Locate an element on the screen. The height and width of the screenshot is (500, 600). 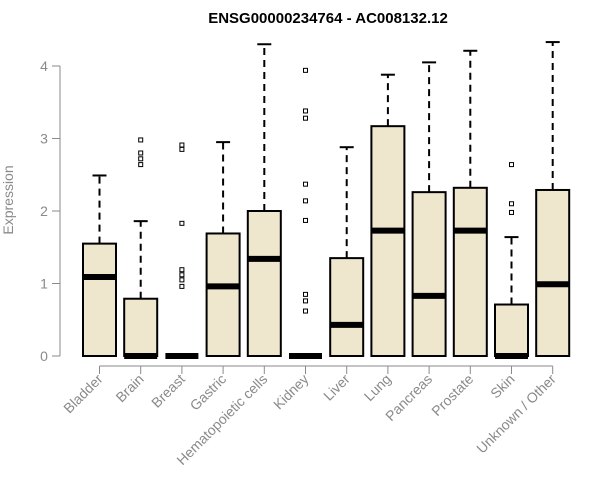
x-tick-label: Kidney is located at coordinates (291, 392).